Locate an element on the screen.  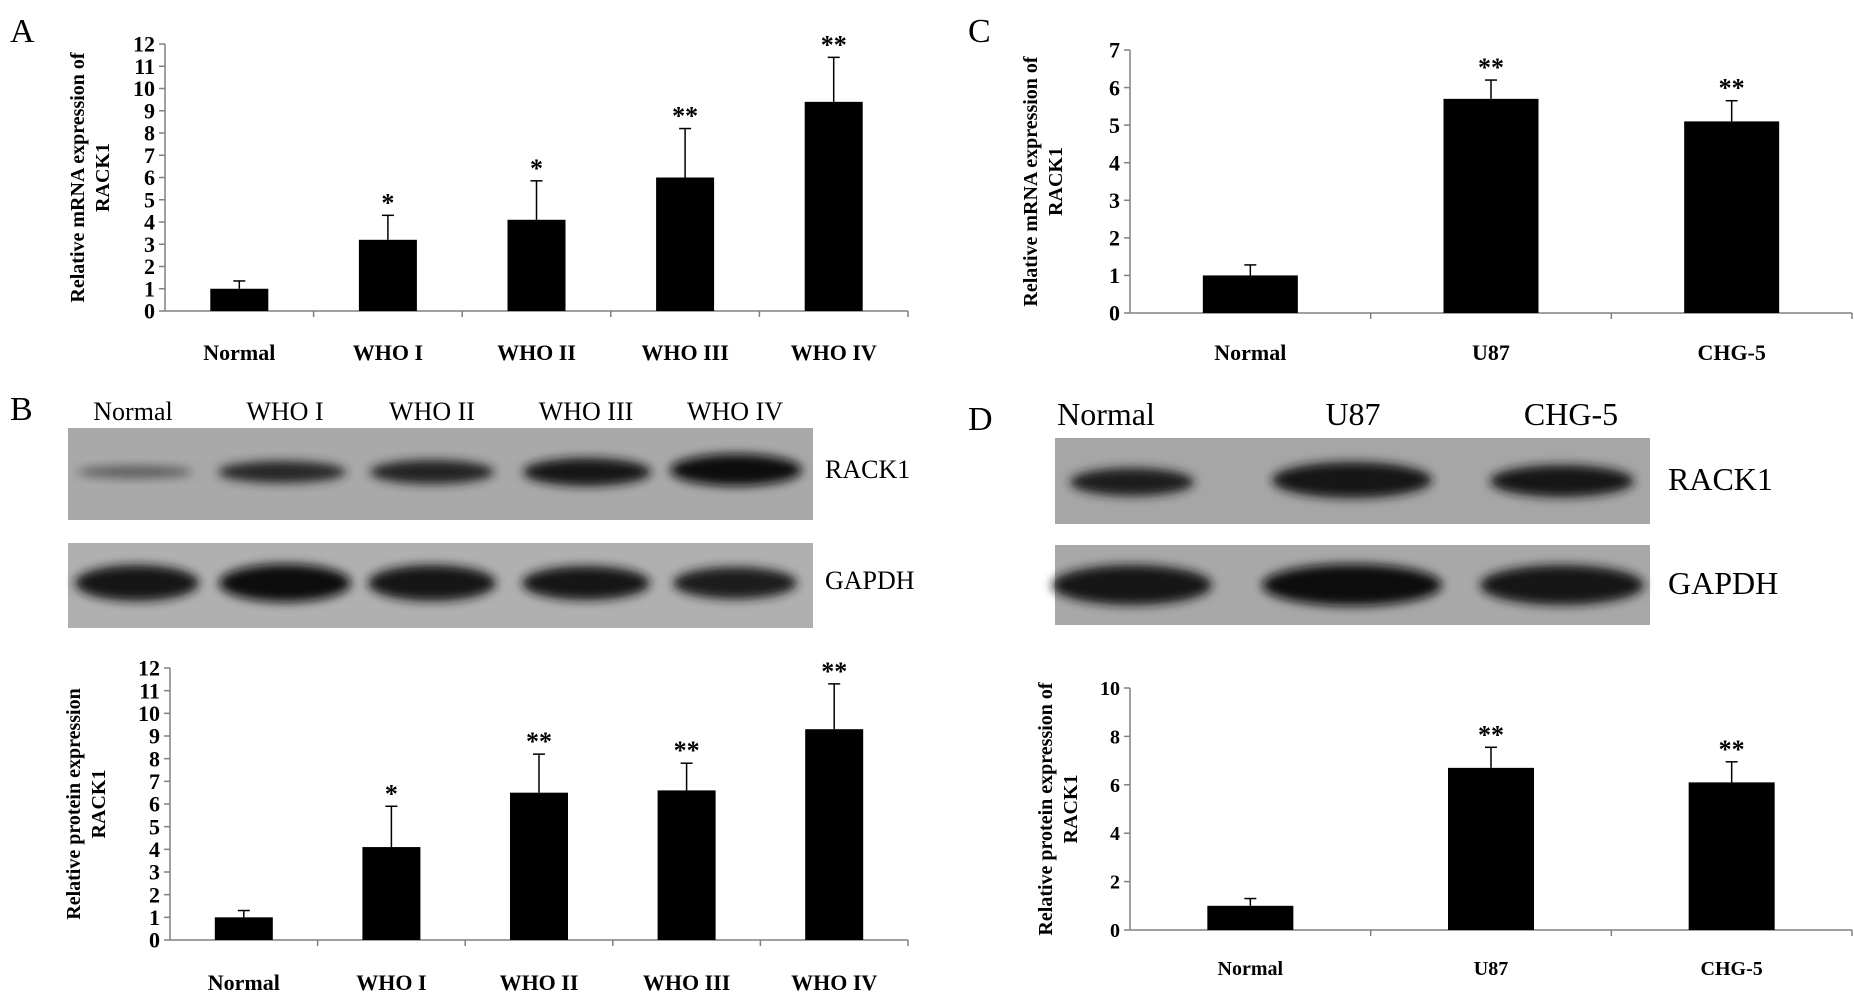
blot-b-label-gapdh: GAPDH is located at coordinates (870, 580).